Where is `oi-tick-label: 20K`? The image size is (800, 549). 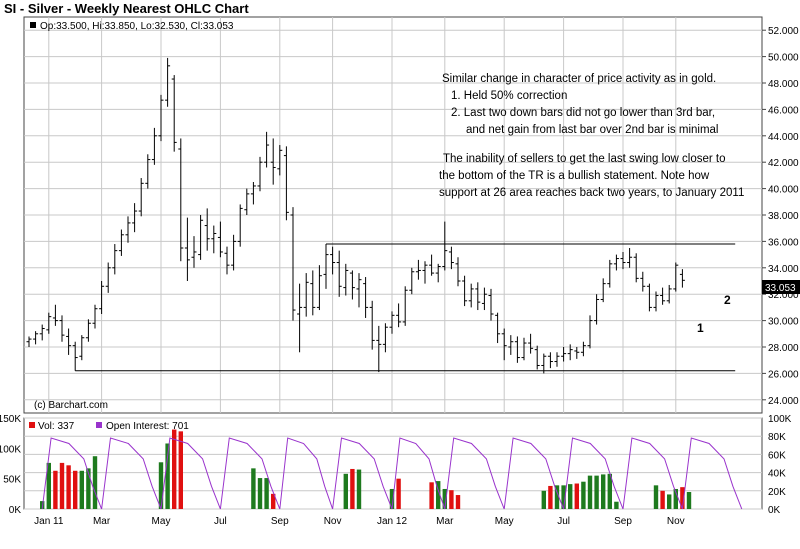 oi-tick-label: 20K is located at coordinates (777, 492).